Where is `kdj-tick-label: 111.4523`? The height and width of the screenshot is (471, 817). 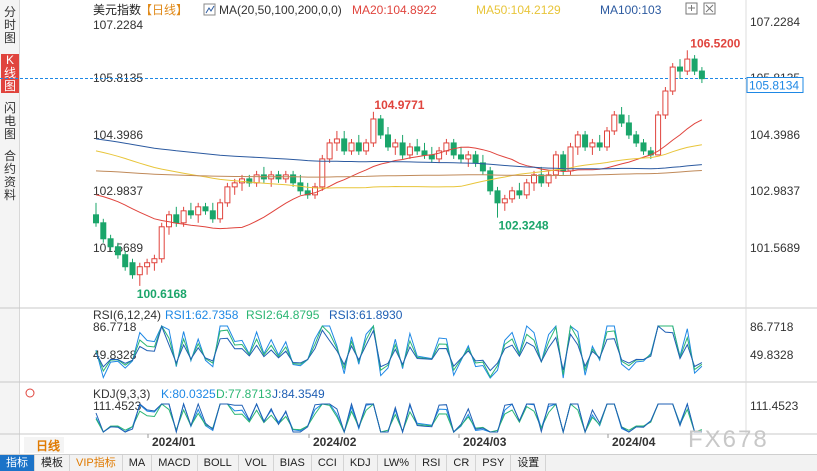 kdj-tick-label: 111.4523 is located at coordinates (774, 406).